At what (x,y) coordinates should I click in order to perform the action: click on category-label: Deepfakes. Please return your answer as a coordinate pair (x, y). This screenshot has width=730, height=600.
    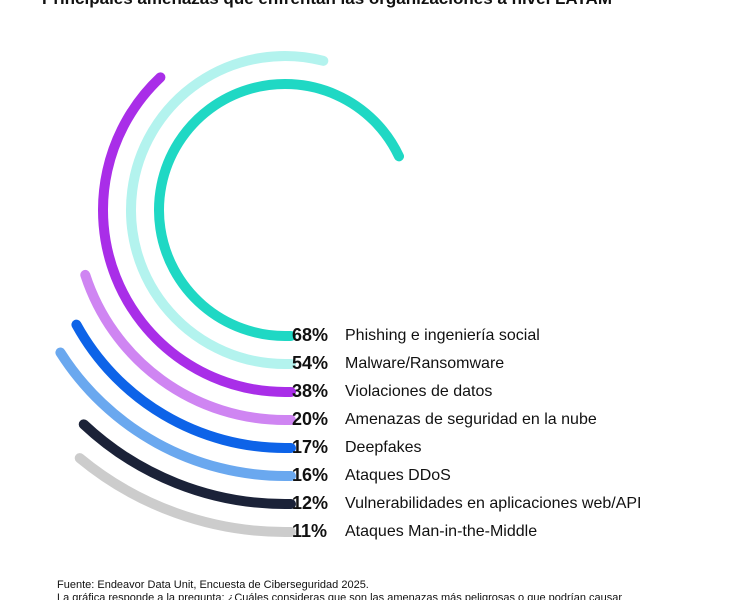
    Looking at the image, I should click on (383, 447).